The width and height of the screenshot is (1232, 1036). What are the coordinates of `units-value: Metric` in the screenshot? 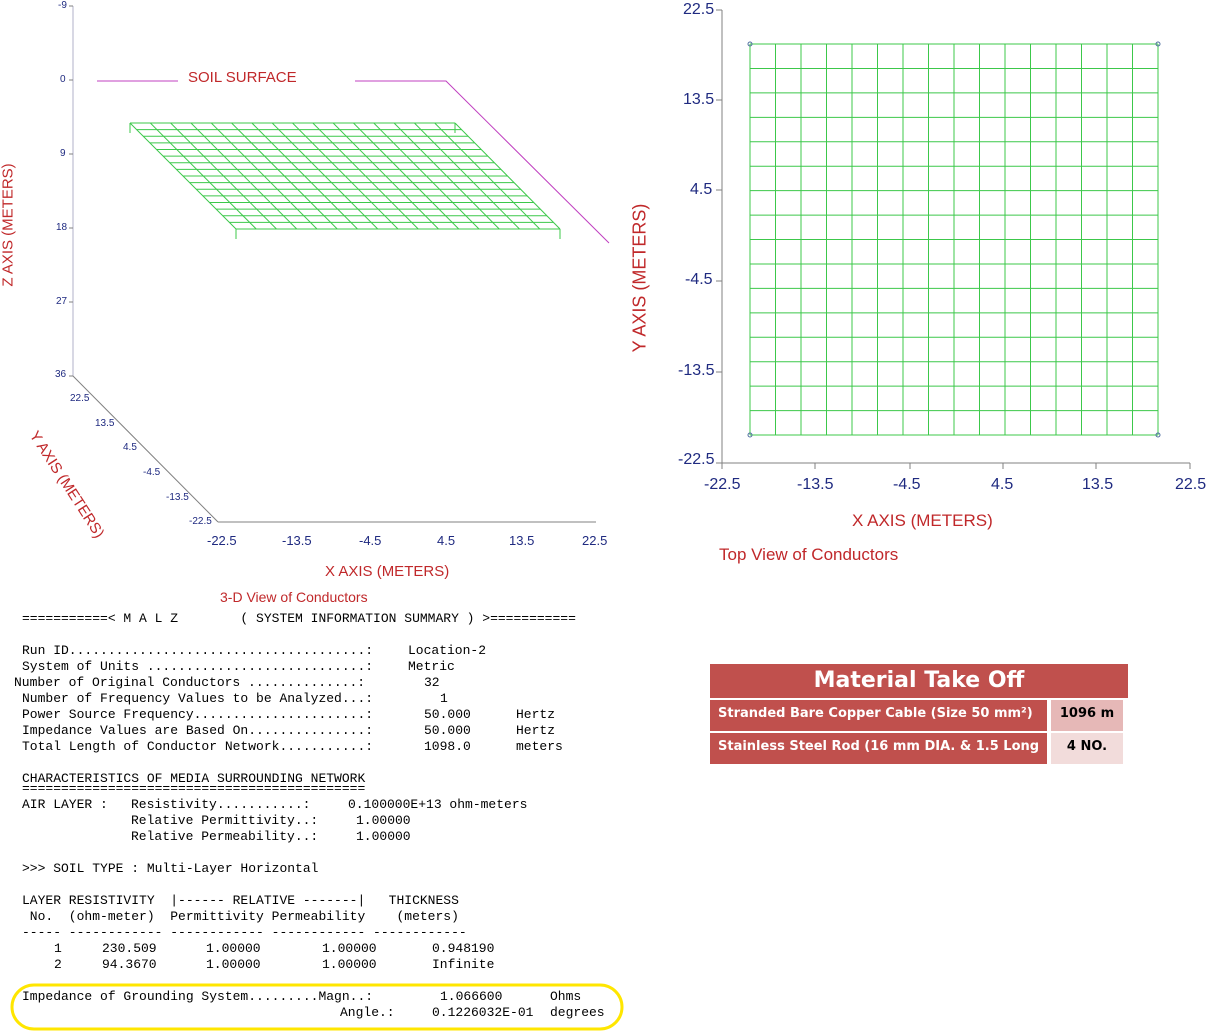 It's located at (431, 666).